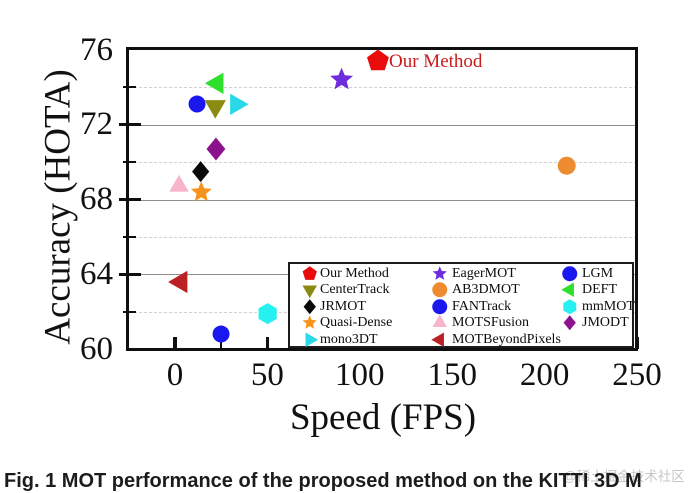  I want to click on legend-label-eagermot: EagerMOT, so click(484, 273).